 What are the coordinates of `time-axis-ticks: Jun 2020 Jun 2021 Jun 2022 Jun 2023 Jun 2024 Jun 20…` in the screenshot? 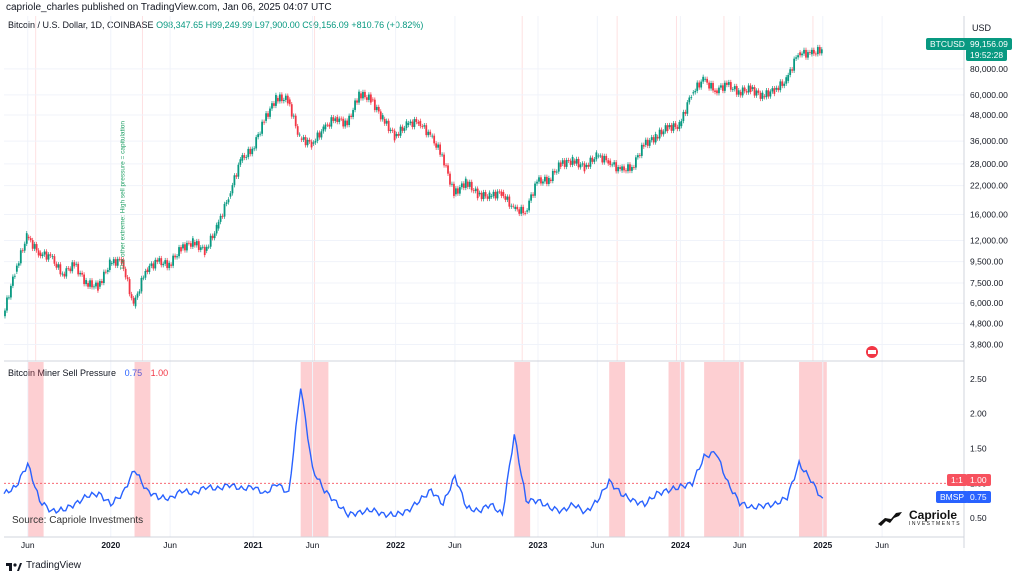 It's located at (455, 545).